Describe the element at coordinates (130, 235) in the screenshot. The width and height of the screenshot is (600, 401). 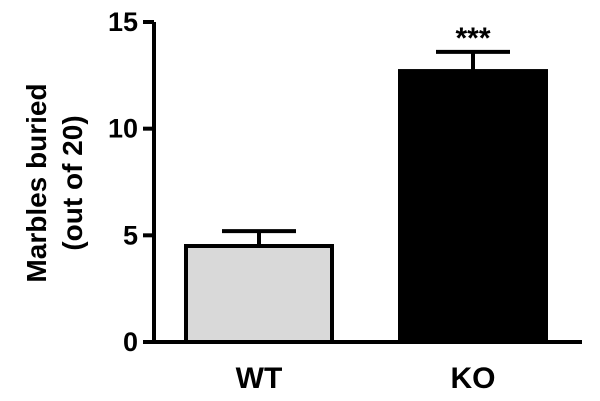
I see `y-tick-label: 5` at that location.